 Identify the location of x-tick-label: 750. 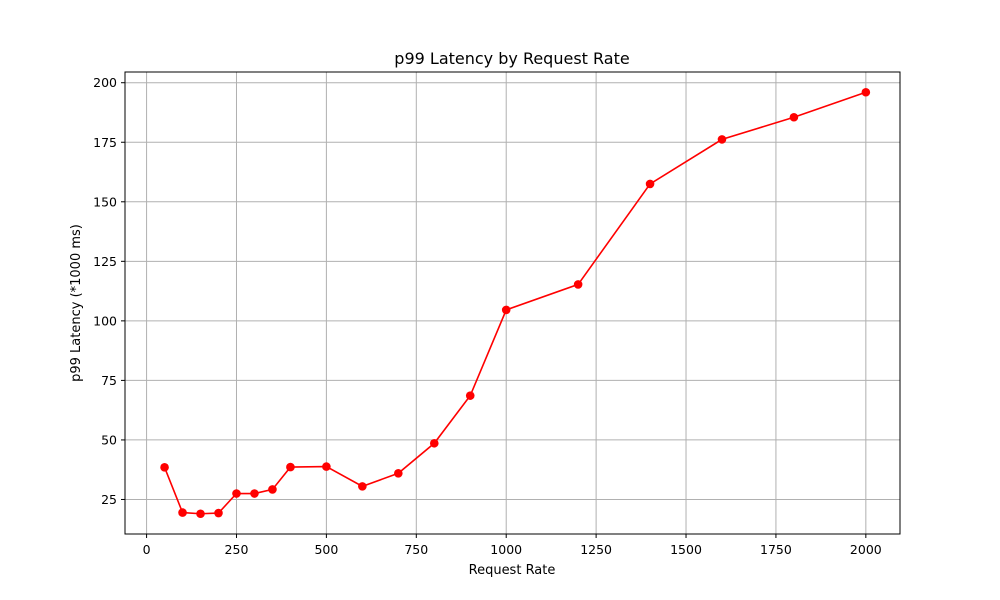
(416, 549).